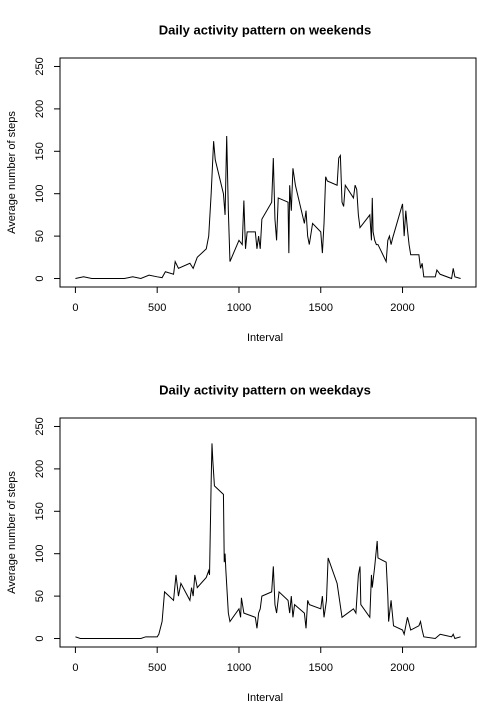 This screenshot has width=504, height=720. Describe the element at coordinates (265, 29) in the screenshot. I see `chart-title: Daily activity pattern on weekends` at that location.